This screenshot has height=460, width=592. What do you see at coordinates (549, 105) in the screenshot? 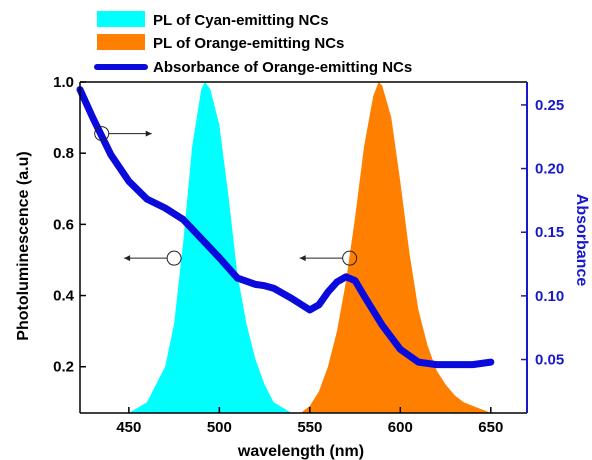
I see `y2-tick-label: 0.25` at bounding box center [549, 105].